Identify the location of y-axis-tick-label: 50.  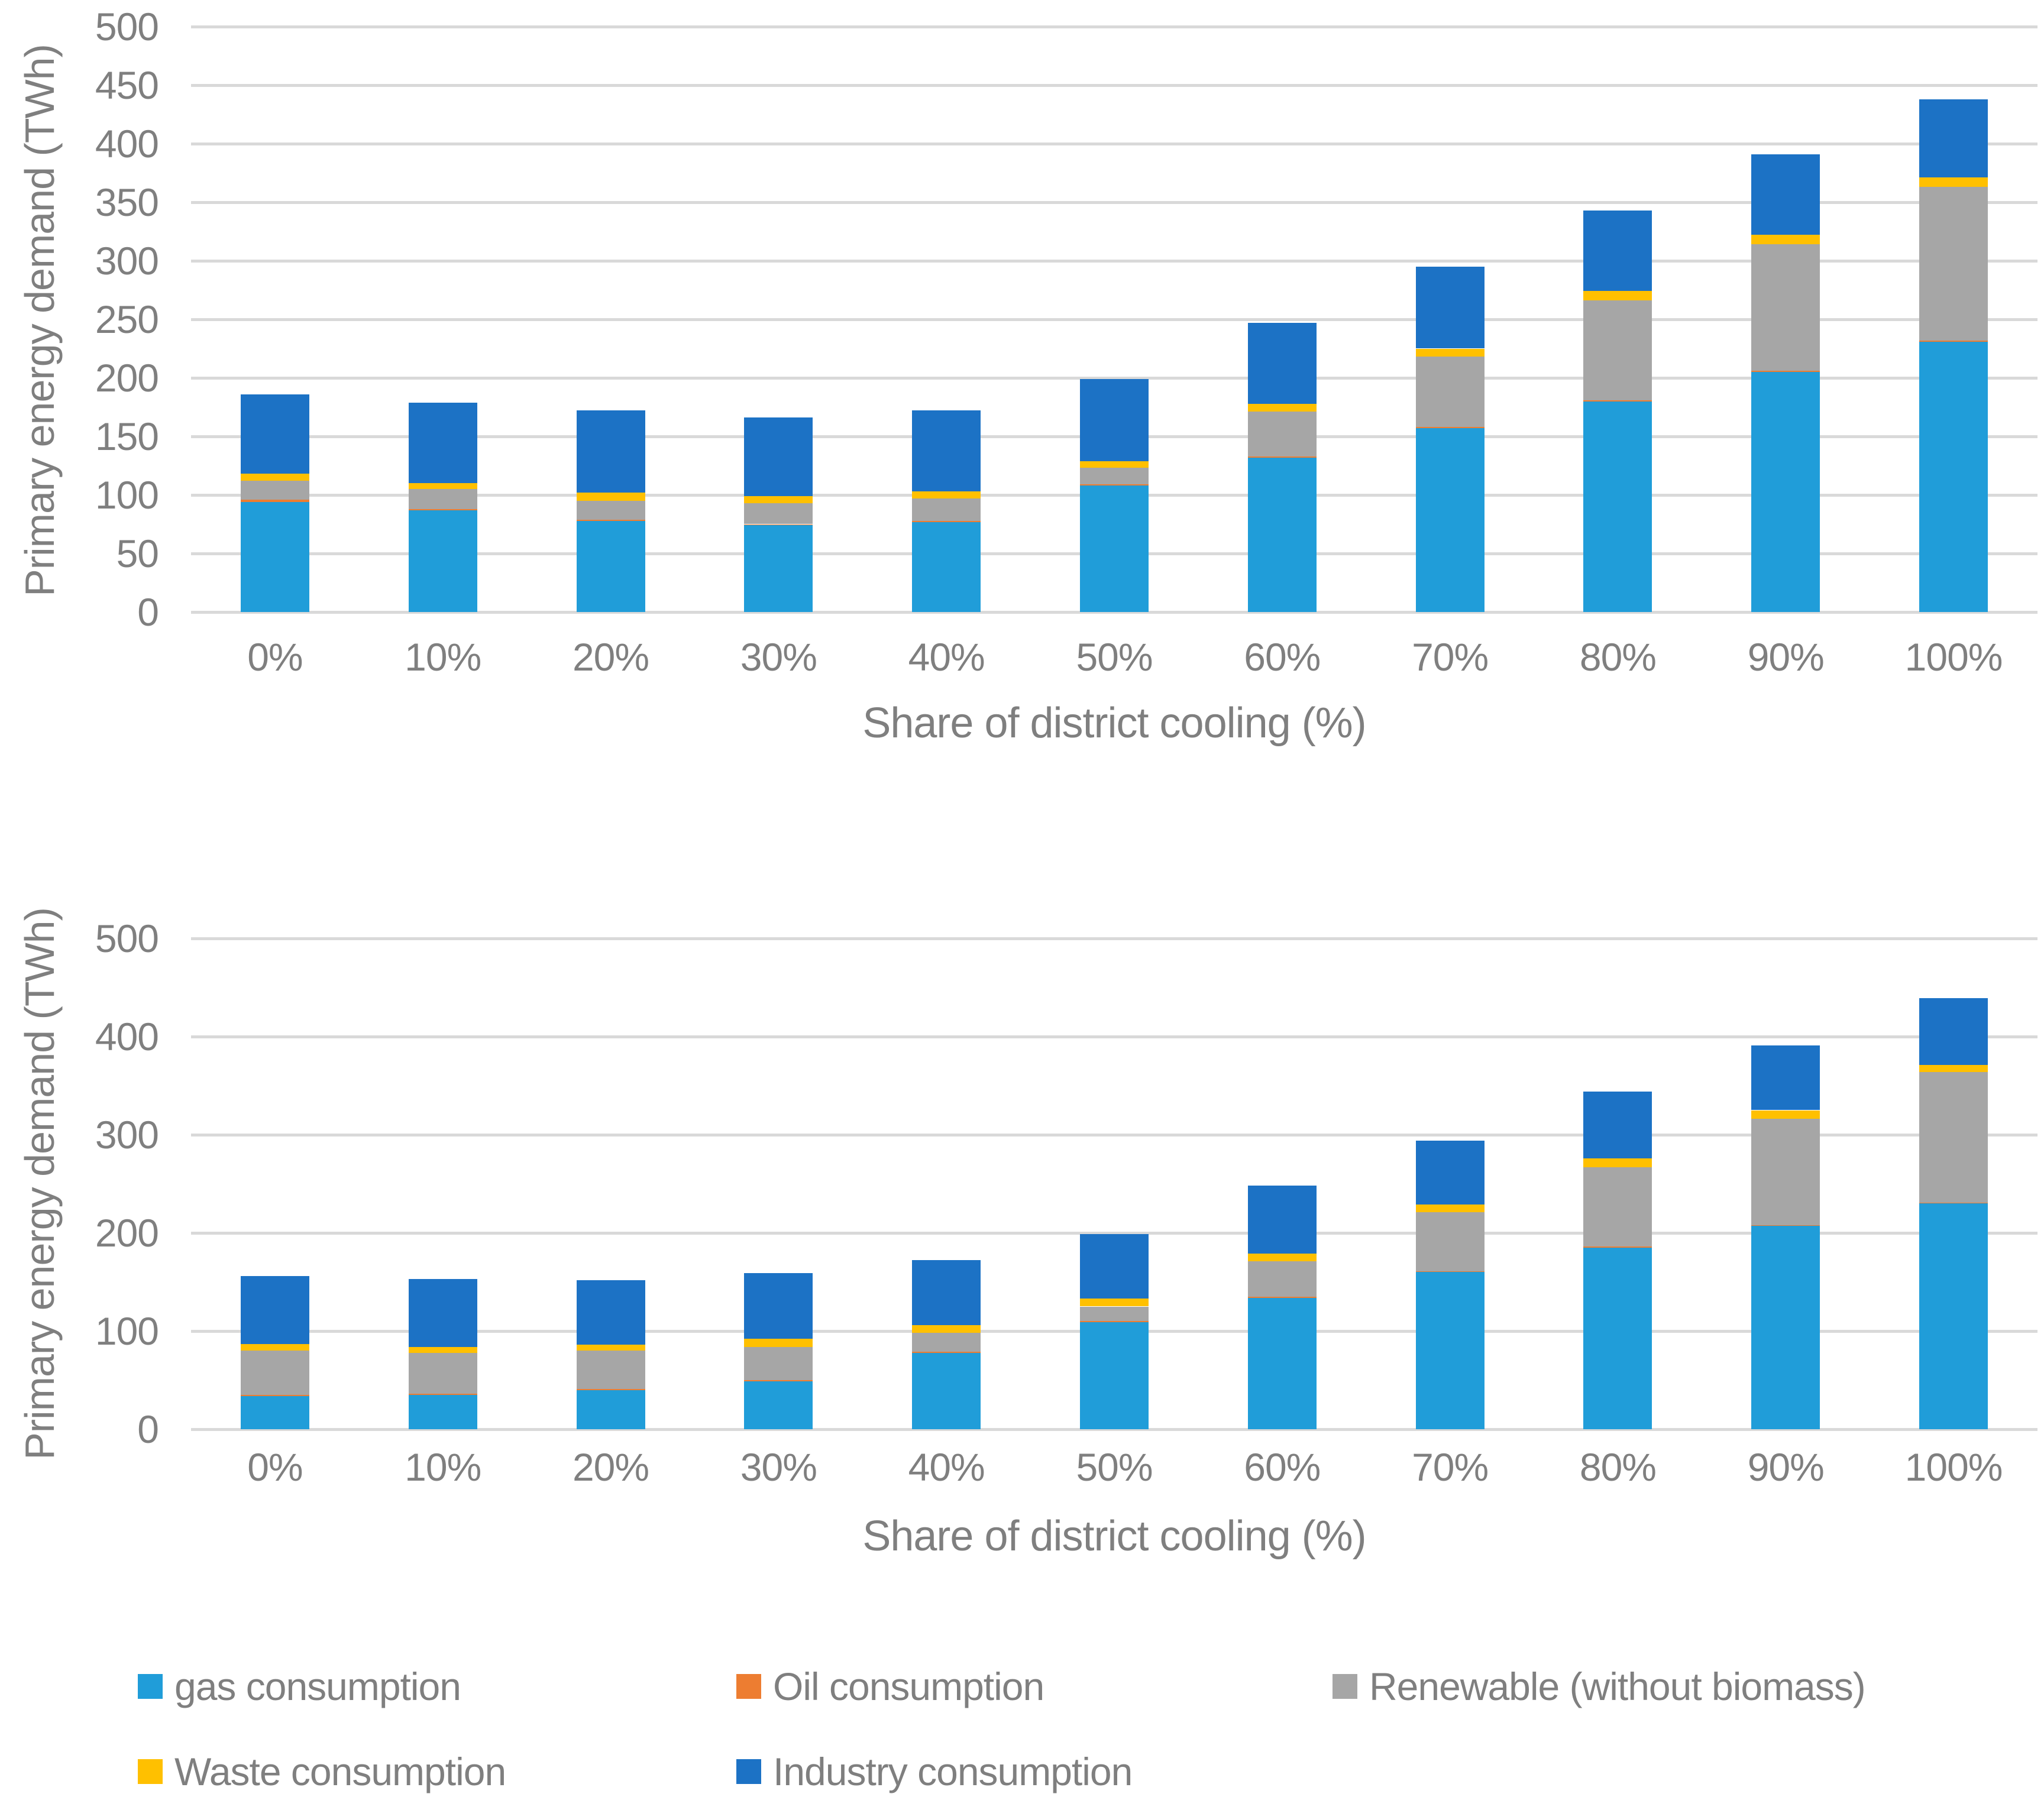
(137, 553).